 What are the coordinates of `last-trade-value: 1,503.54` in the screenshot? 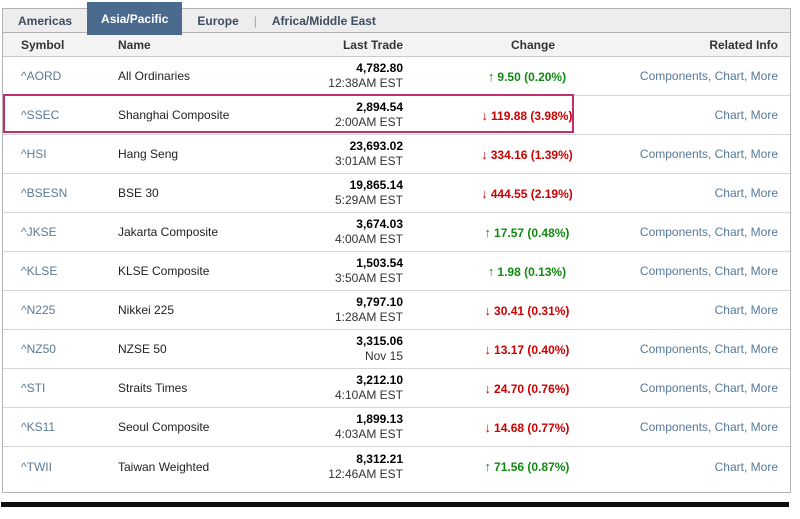 It's located at (379, 263).